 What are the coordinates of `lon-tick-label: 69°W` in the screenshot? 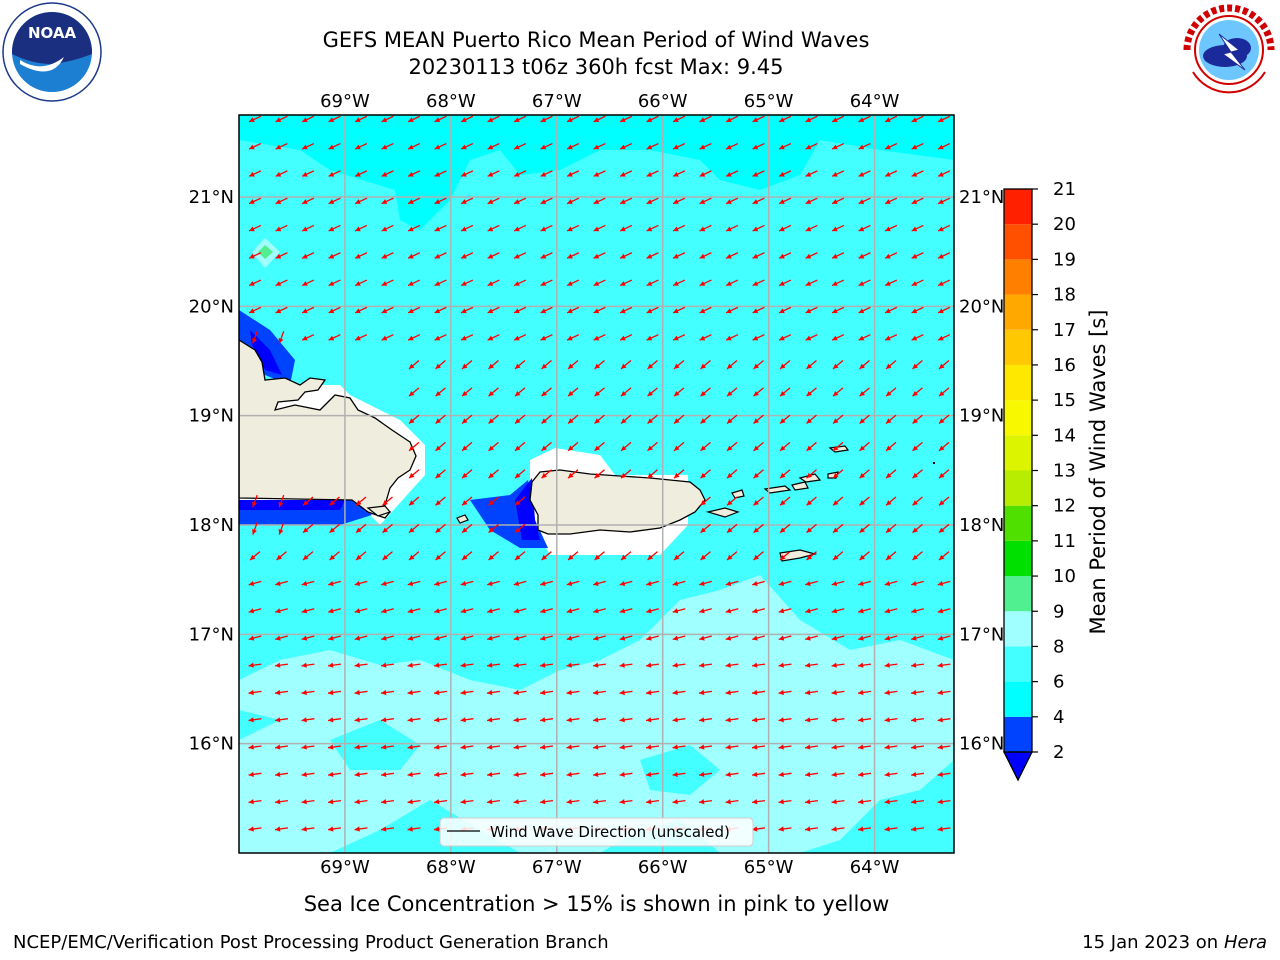 It's located at (345, 867).